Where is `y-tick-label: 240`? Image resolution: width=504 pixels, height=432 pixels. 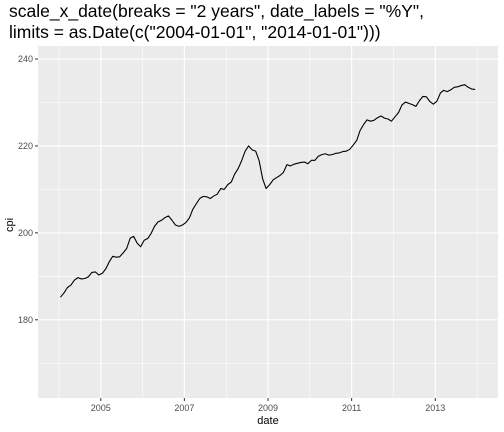
y-tick-label: 240 is located at coordinates (25, 59).